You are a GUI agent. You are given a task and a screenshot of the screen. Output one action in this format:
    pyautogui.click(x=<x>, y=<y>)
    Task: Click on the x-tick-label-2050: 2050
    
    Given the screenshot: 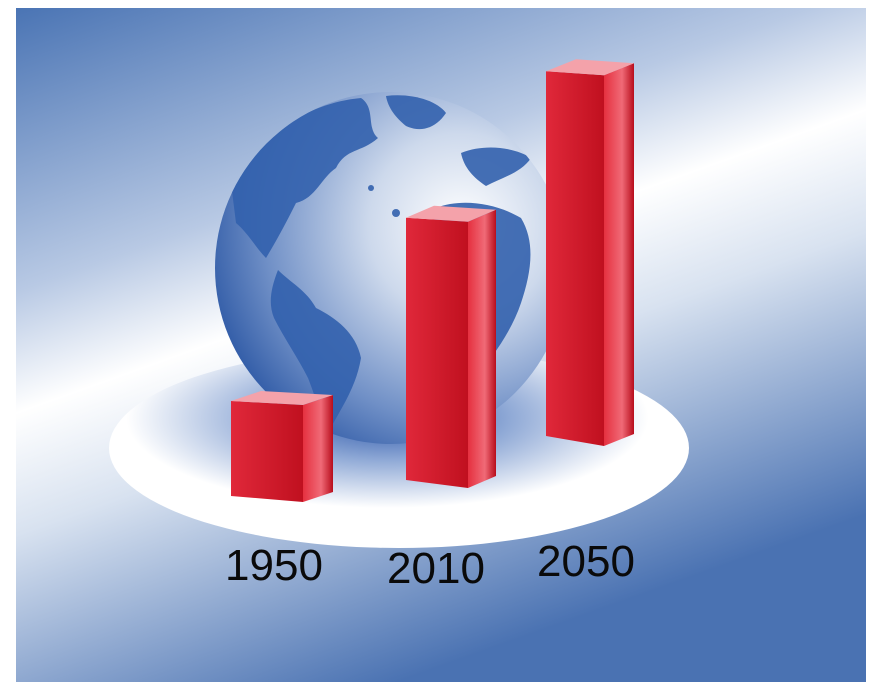 What is the action you would take?
    pyautogui.click(x=586, y=561)
    